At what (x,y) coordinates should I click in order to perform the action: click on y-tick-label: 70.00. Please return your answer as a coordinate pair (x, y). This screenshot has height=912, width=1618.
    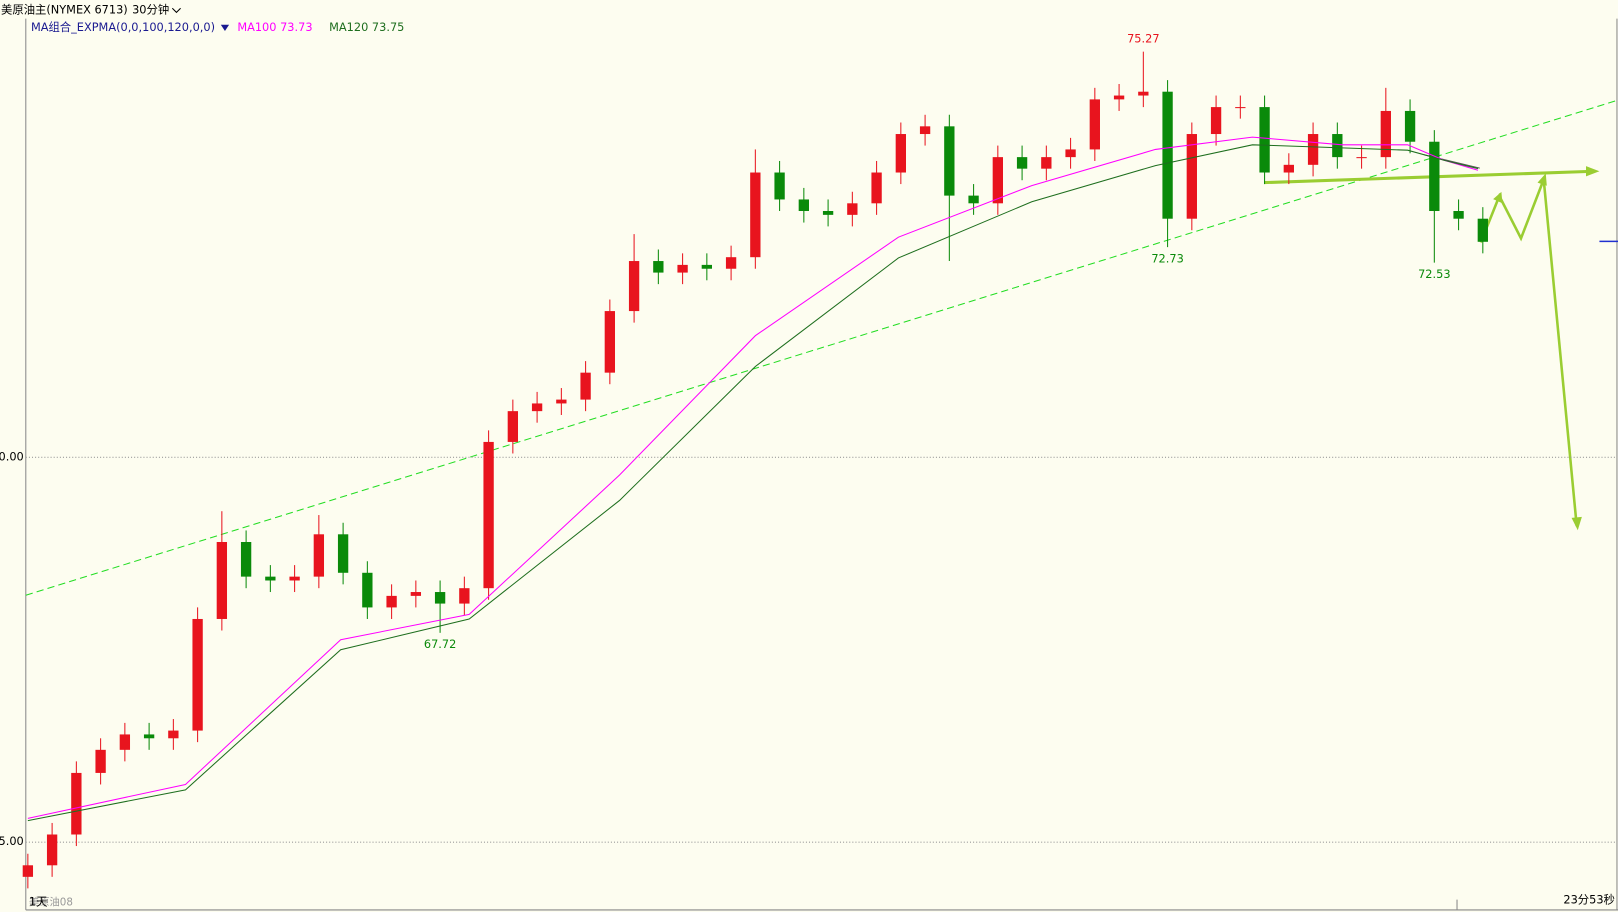
    Looking at the image, I should click on (12, 456).